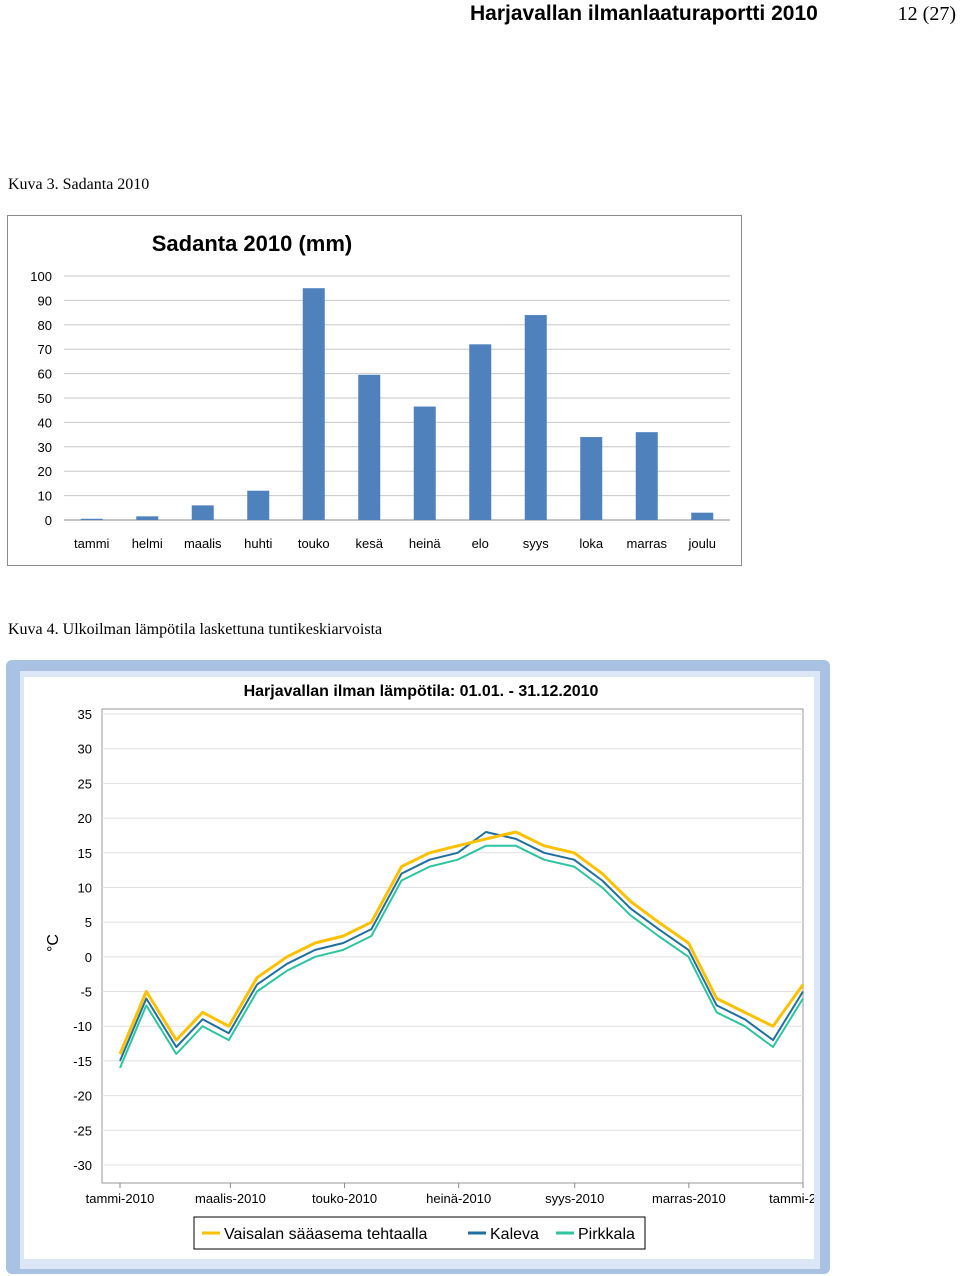  Describe the element at coordinates (92, 543) in the screenshot. I see `x-tick-label: tammi` at that location.